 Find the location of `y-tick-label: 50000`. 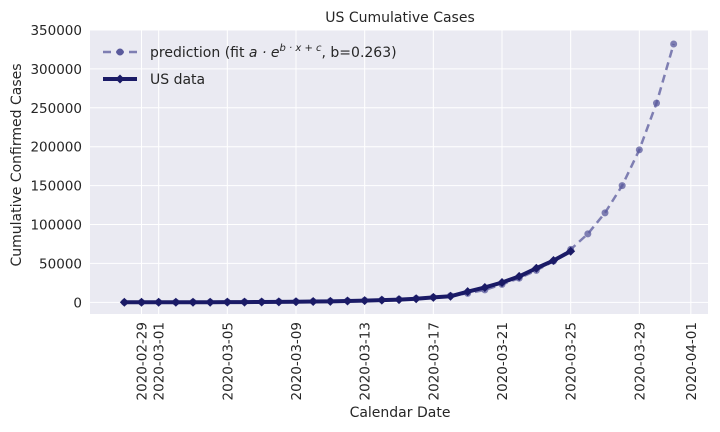

y-tick-label: 50000 is located at coordinates (60, 264).